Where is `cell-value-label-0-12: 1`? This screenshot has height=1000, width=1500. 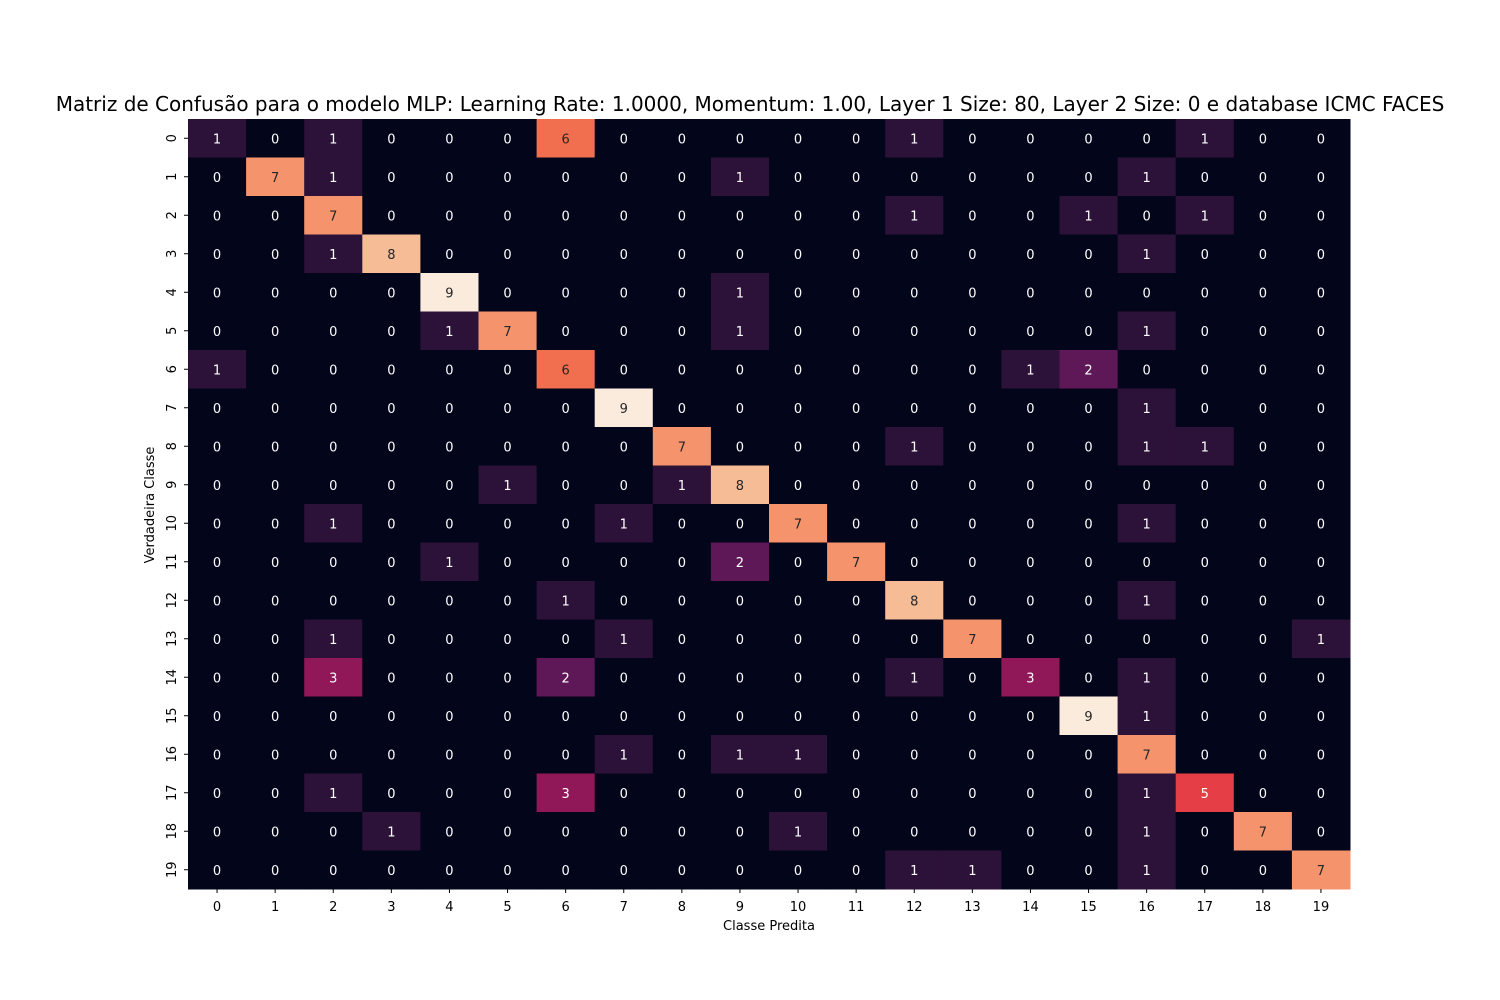 cell-value-label-0-12: 1 is located at coordinates (914, 139).